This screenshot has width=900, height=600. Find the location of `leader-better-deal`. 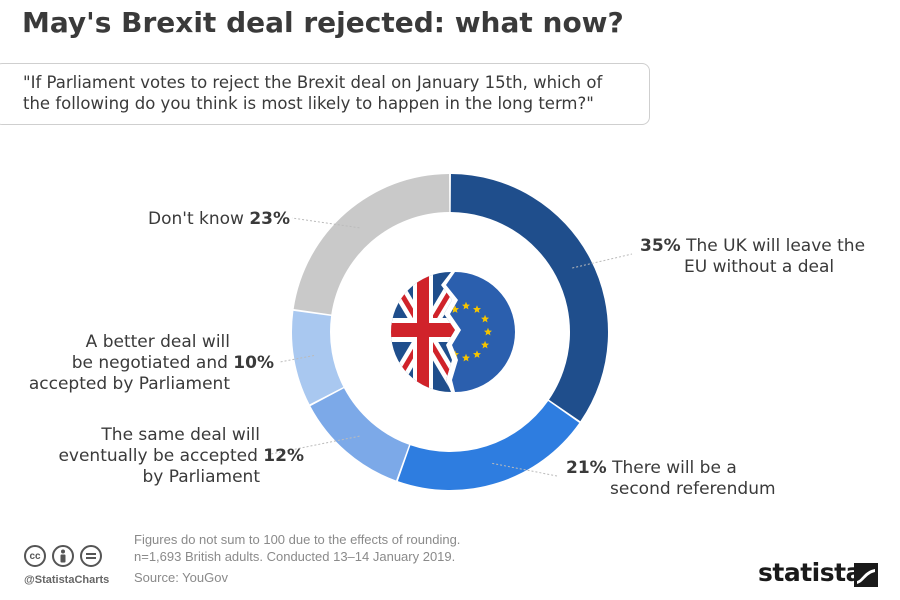

leader-better-deal is located at coordinates (297, 359).